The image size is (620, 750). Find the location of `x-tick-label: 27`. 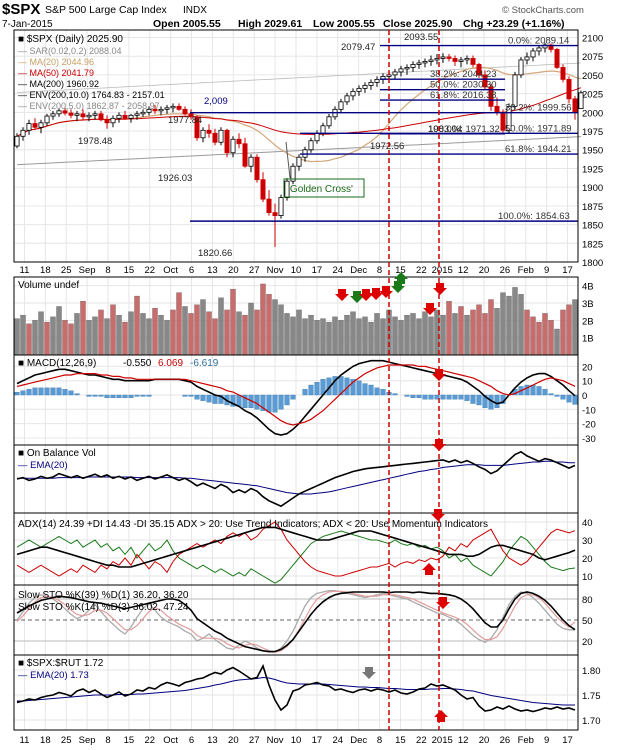

x-tick-label: 27 is located at coordinates (254, 740).